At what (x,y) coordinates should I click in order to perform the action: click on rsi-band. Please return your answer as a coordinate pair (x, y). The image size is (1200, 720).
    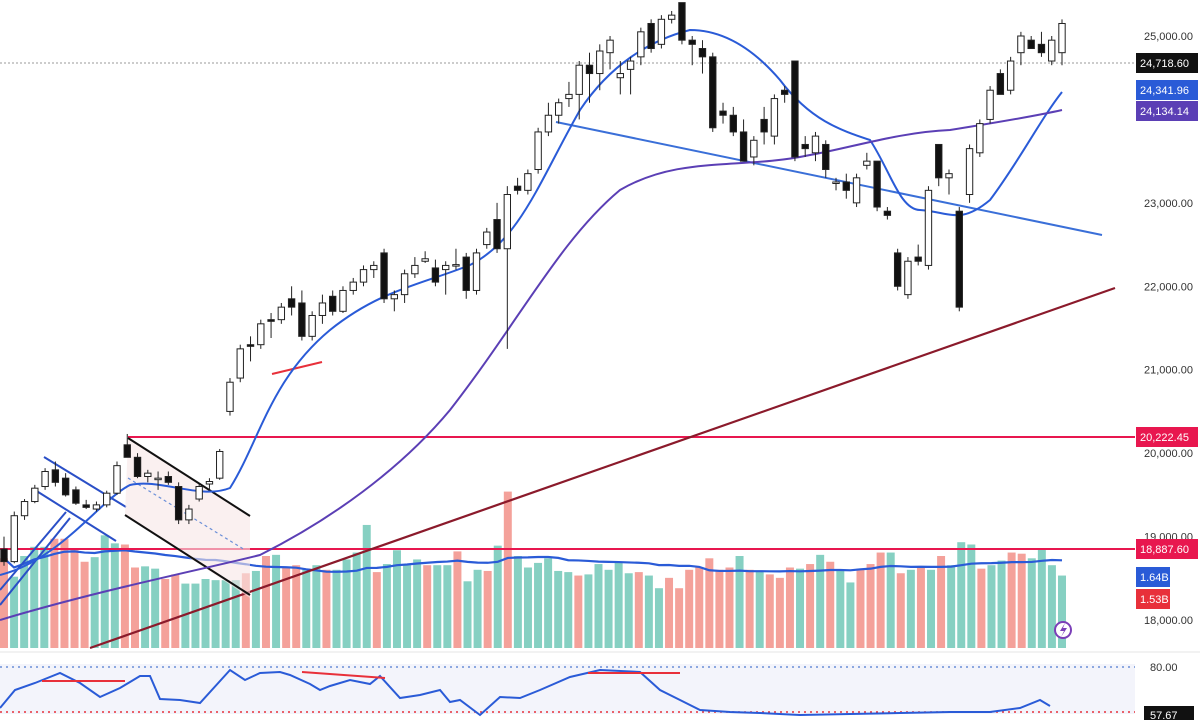
    Looking at the image, I should click on (567, 689).